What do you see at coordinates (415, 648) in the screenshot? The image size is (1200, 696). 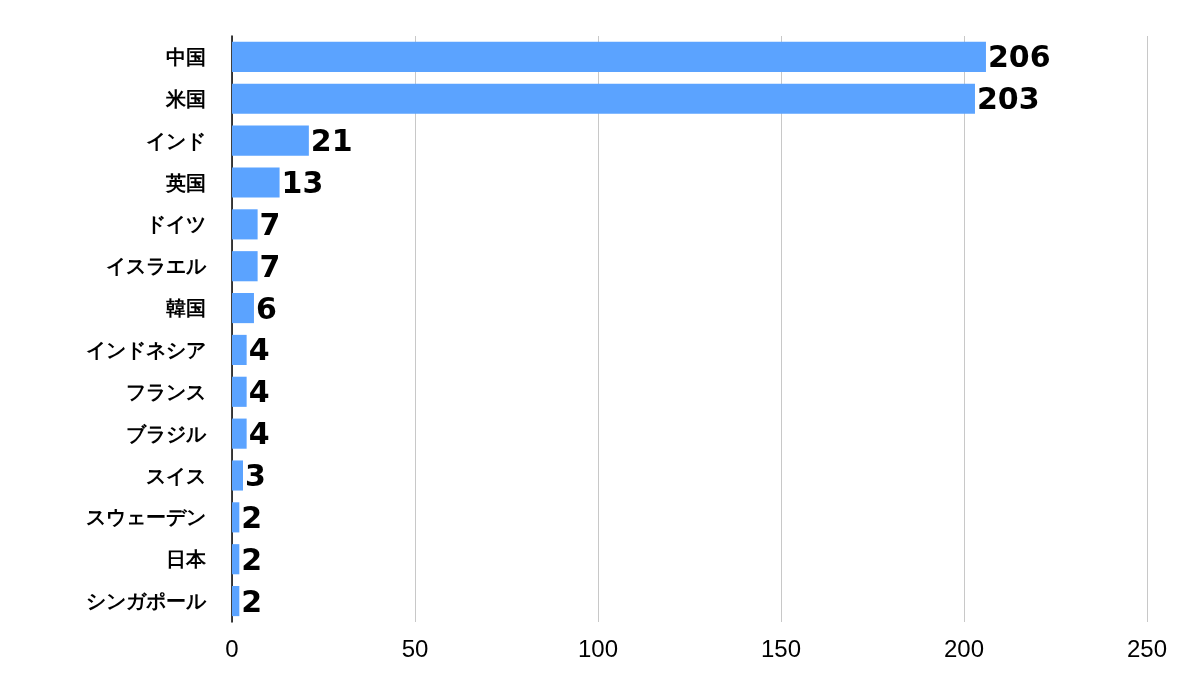 I see `x-tick-label: 50` at bounding box center [415, 648].